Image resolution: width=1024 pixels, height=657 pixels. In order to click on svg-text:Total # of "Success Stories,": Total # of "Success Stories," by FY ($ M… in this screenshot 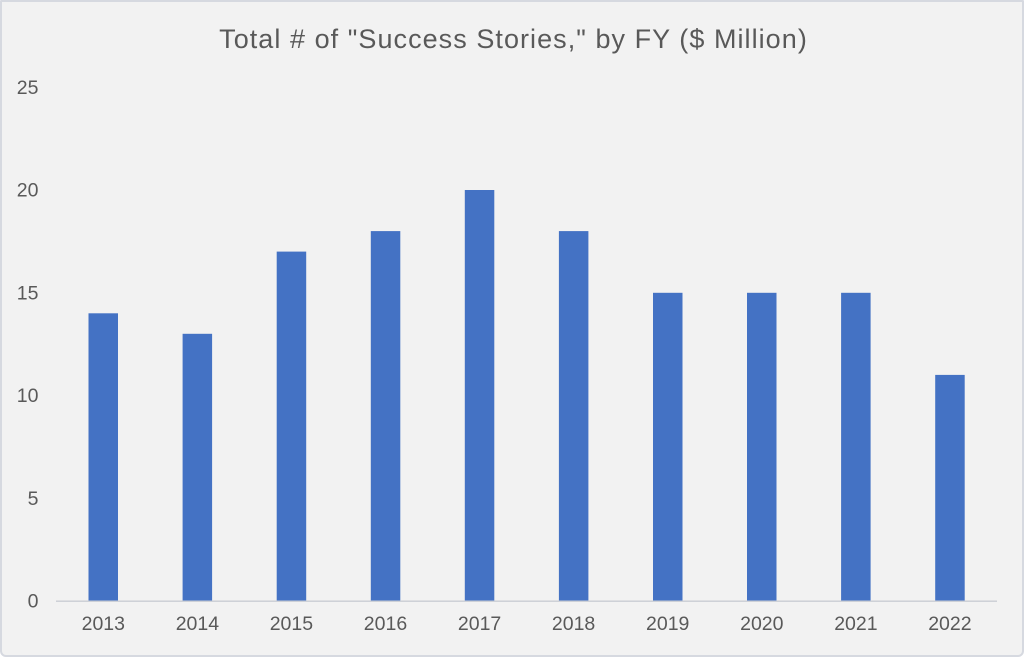, I will do `click(513, 39)`.